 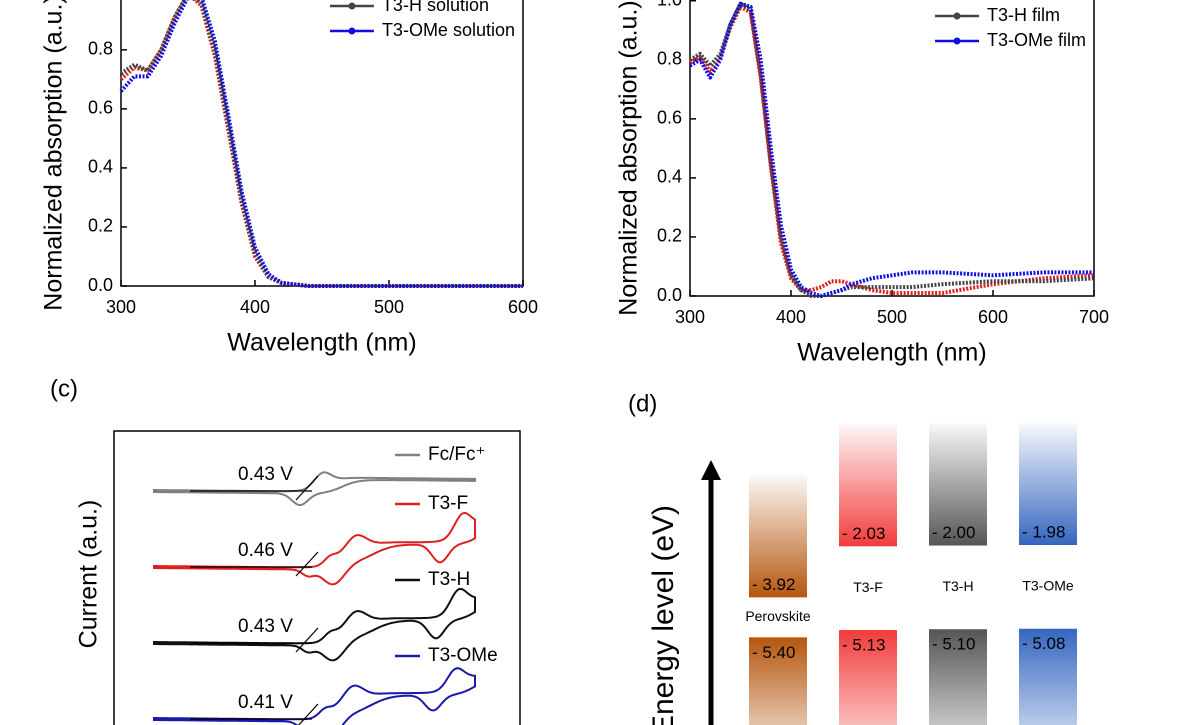 What do you see at coordinates (1094, 317) in the screenshot?
I see `x-tick-label: 700` at bounding box center [1094, 317].